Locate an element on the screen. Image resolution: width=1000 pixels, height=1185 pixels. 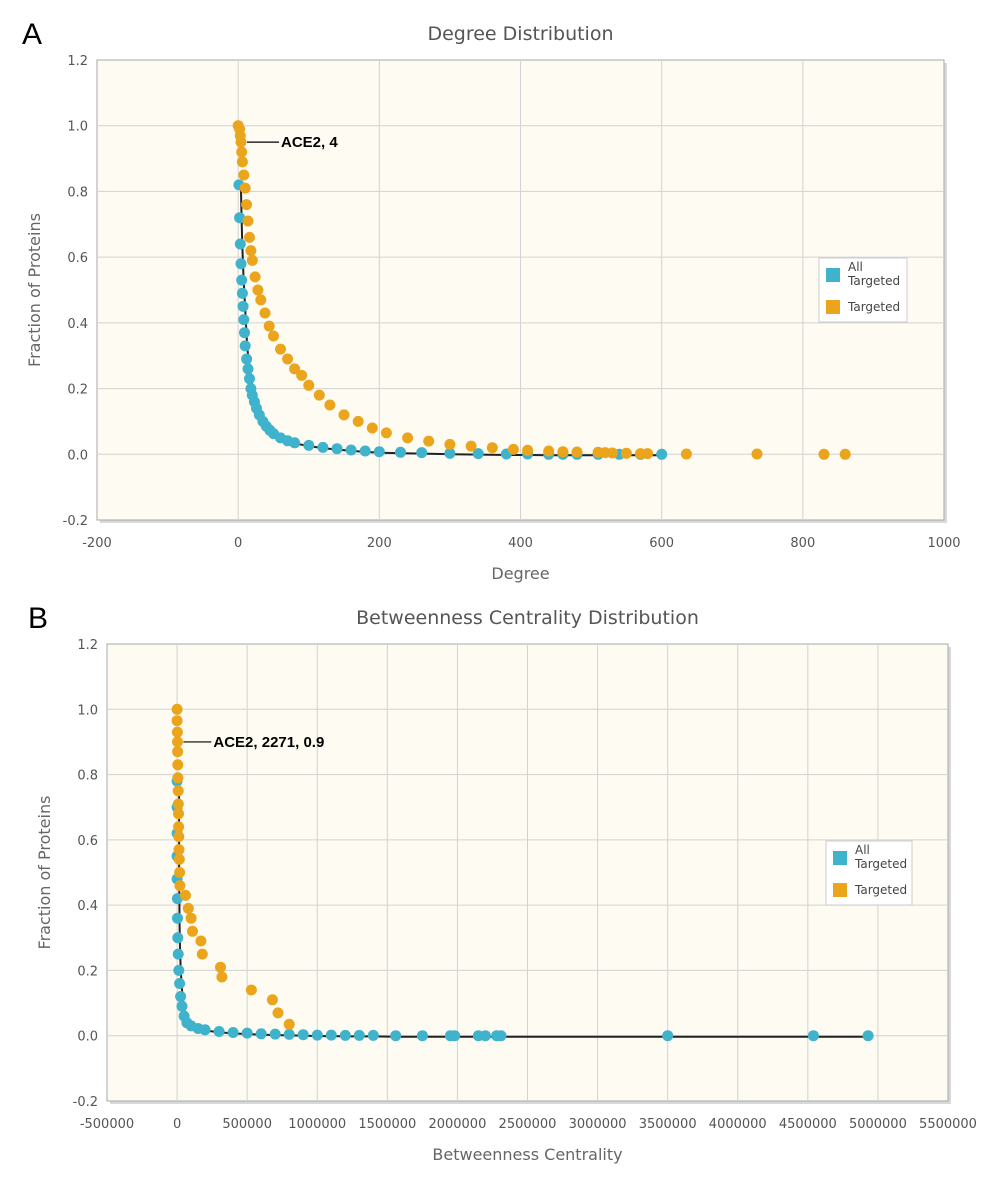
x-tick-label: 400 is located at coordinates (520, 543).